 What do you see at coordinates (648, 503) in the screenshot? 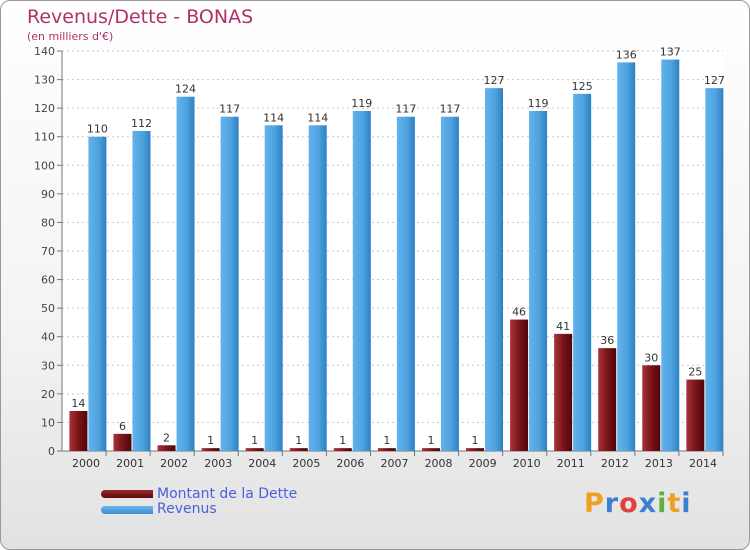
I see `logo-letter: x` at bounding box center [648, 503].